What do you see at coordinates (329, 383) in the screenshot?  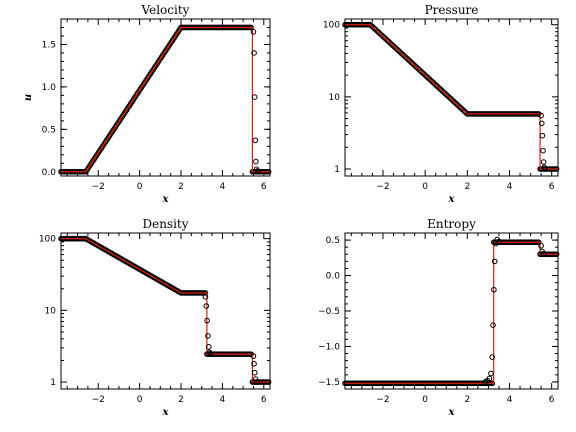 I see `y-tick-label: −1.5` at bounding box center [329, 383].